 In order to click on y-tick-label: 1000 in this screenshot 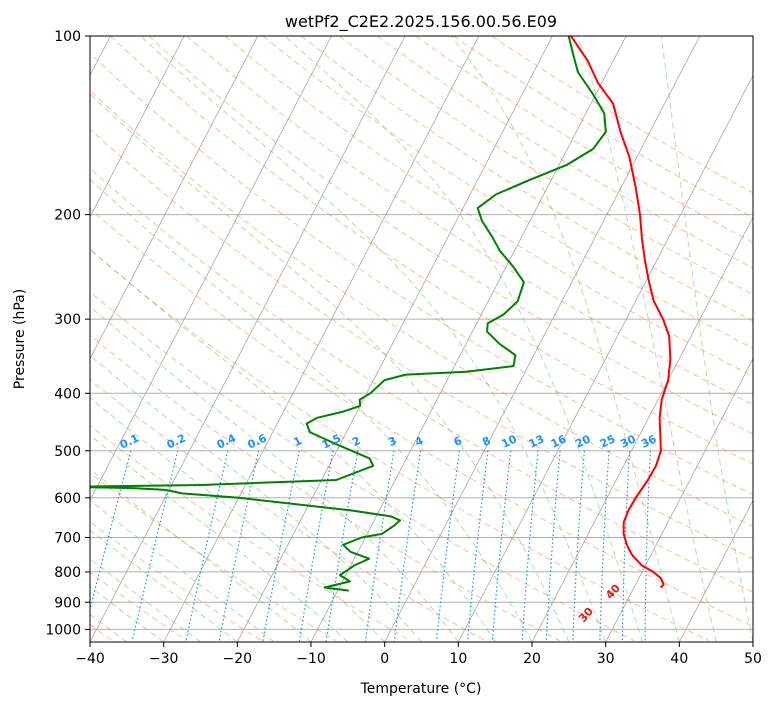, I will do `click(63, 630)`.